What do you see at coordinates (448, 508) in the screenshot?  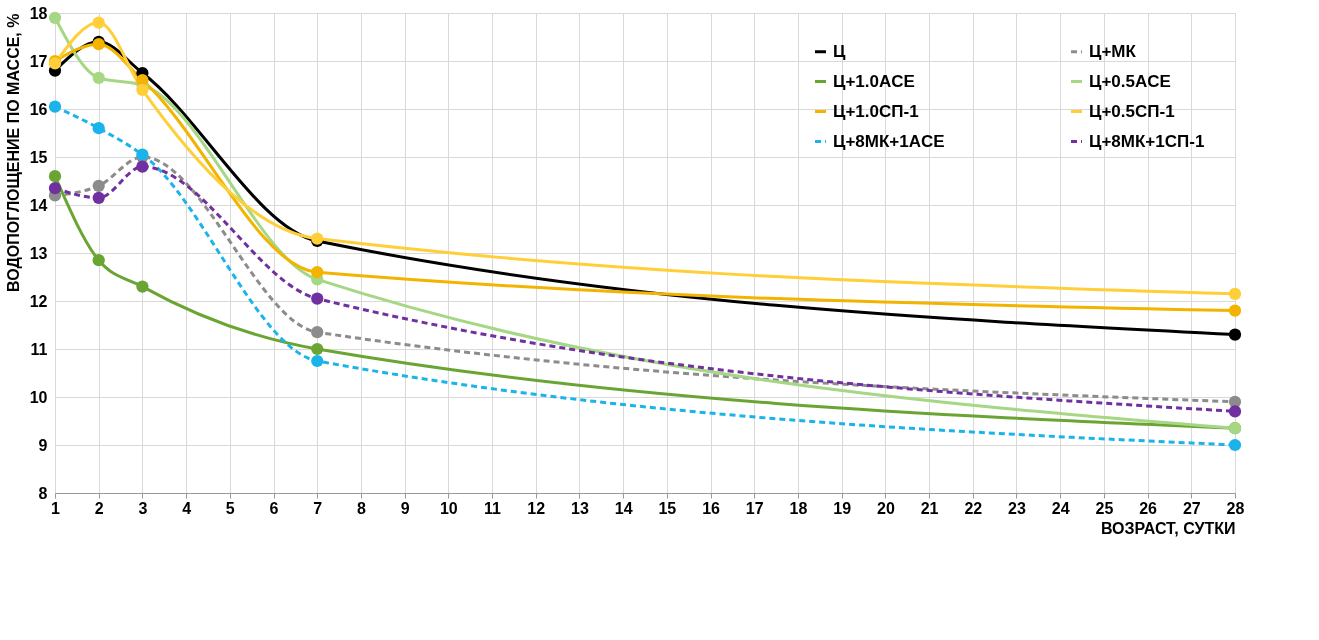 I see `x-tick-label: 10` at bounding box center [448, 508].